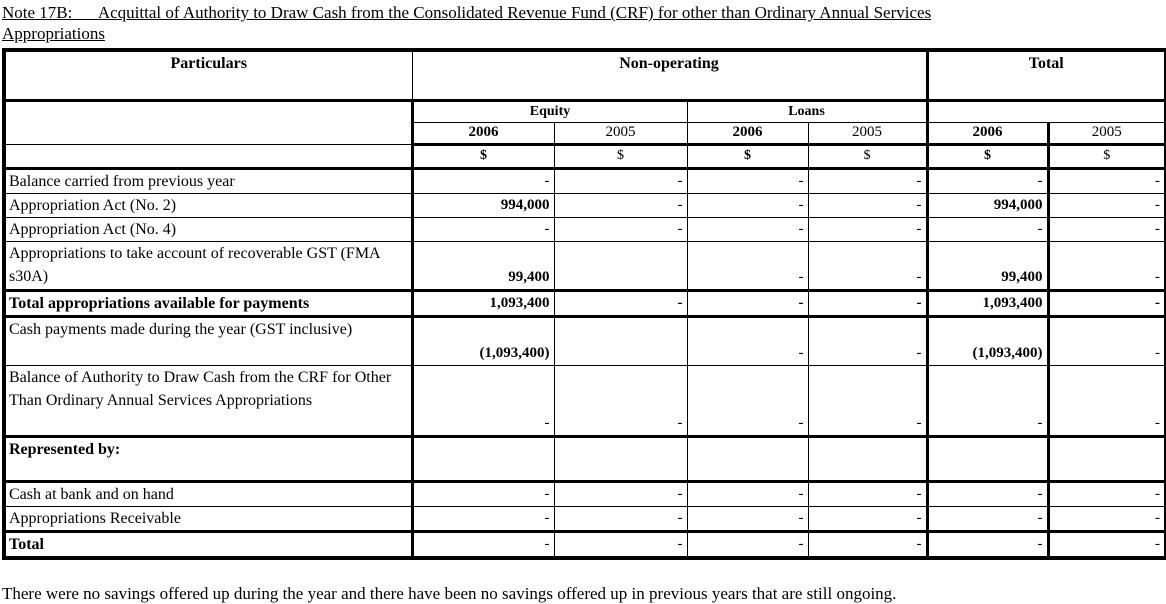 This screenshot has height=604, width=1166. I want to click on currency-header-equity-2006: $, so click(482, 156).